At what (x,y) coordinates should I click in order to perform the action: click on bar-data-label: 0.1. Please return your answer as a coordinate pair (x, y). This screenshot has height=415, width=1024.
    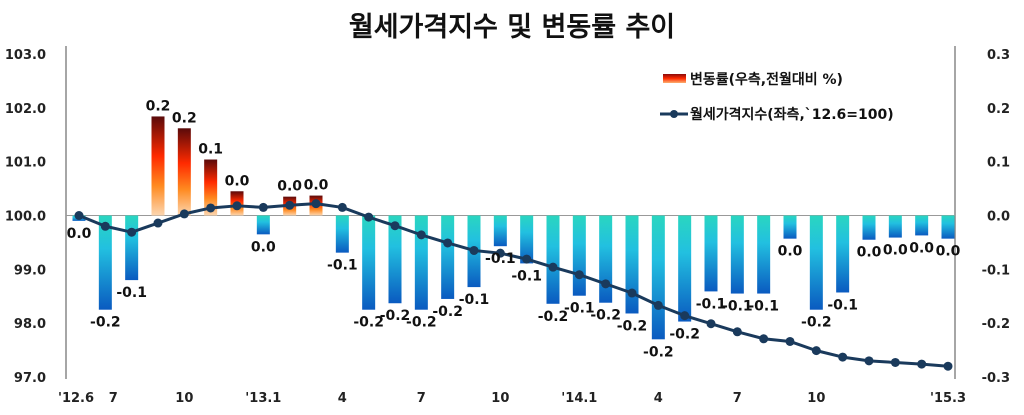
    Looking at the image, I should click on (210, 150).